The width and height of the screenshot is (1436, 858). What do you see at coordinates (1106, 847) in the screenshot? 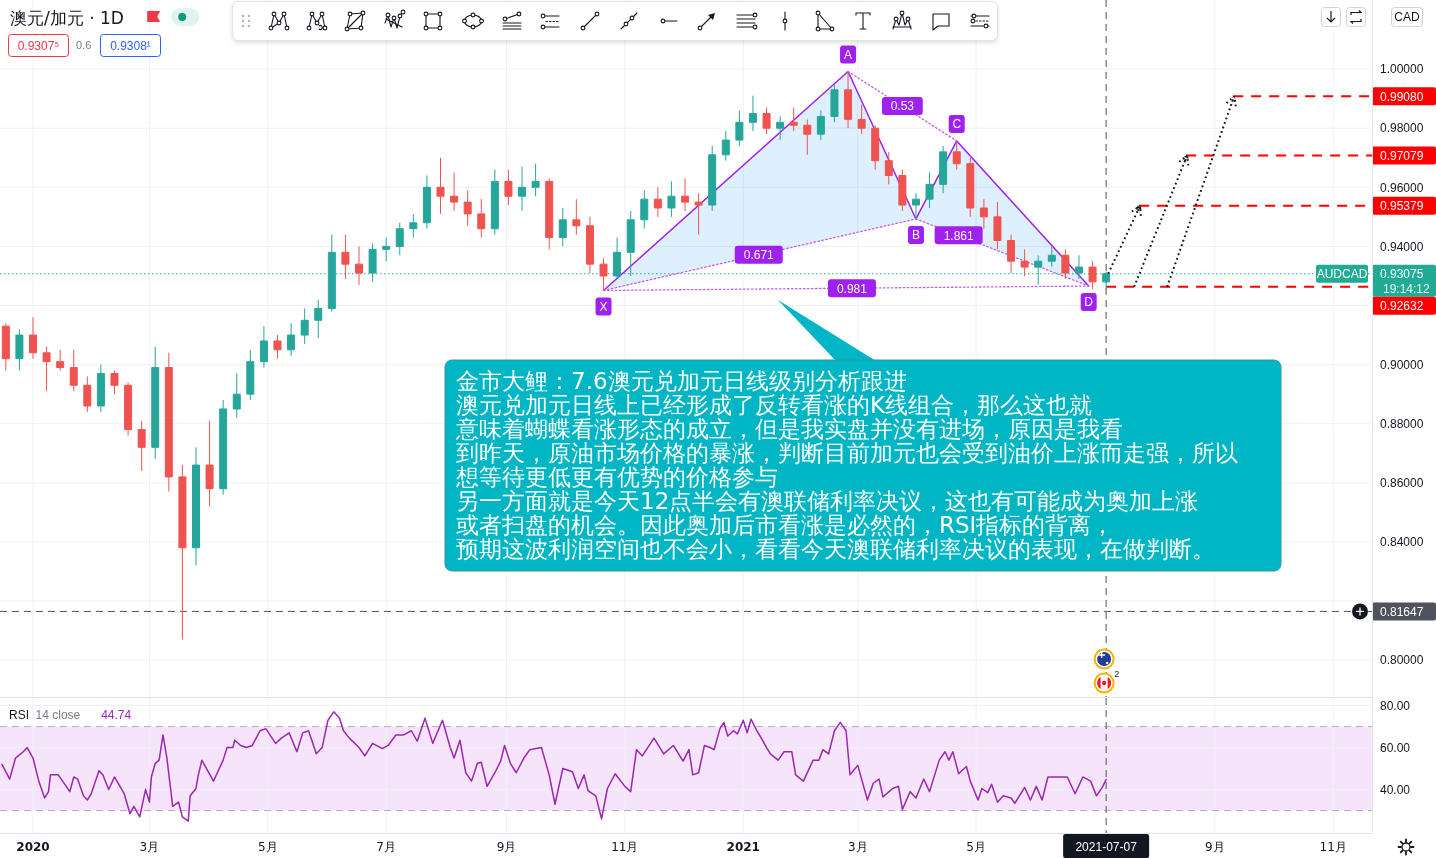
I see `ref-line-label: 2021-07-07` at bounding box center [1106, 847].